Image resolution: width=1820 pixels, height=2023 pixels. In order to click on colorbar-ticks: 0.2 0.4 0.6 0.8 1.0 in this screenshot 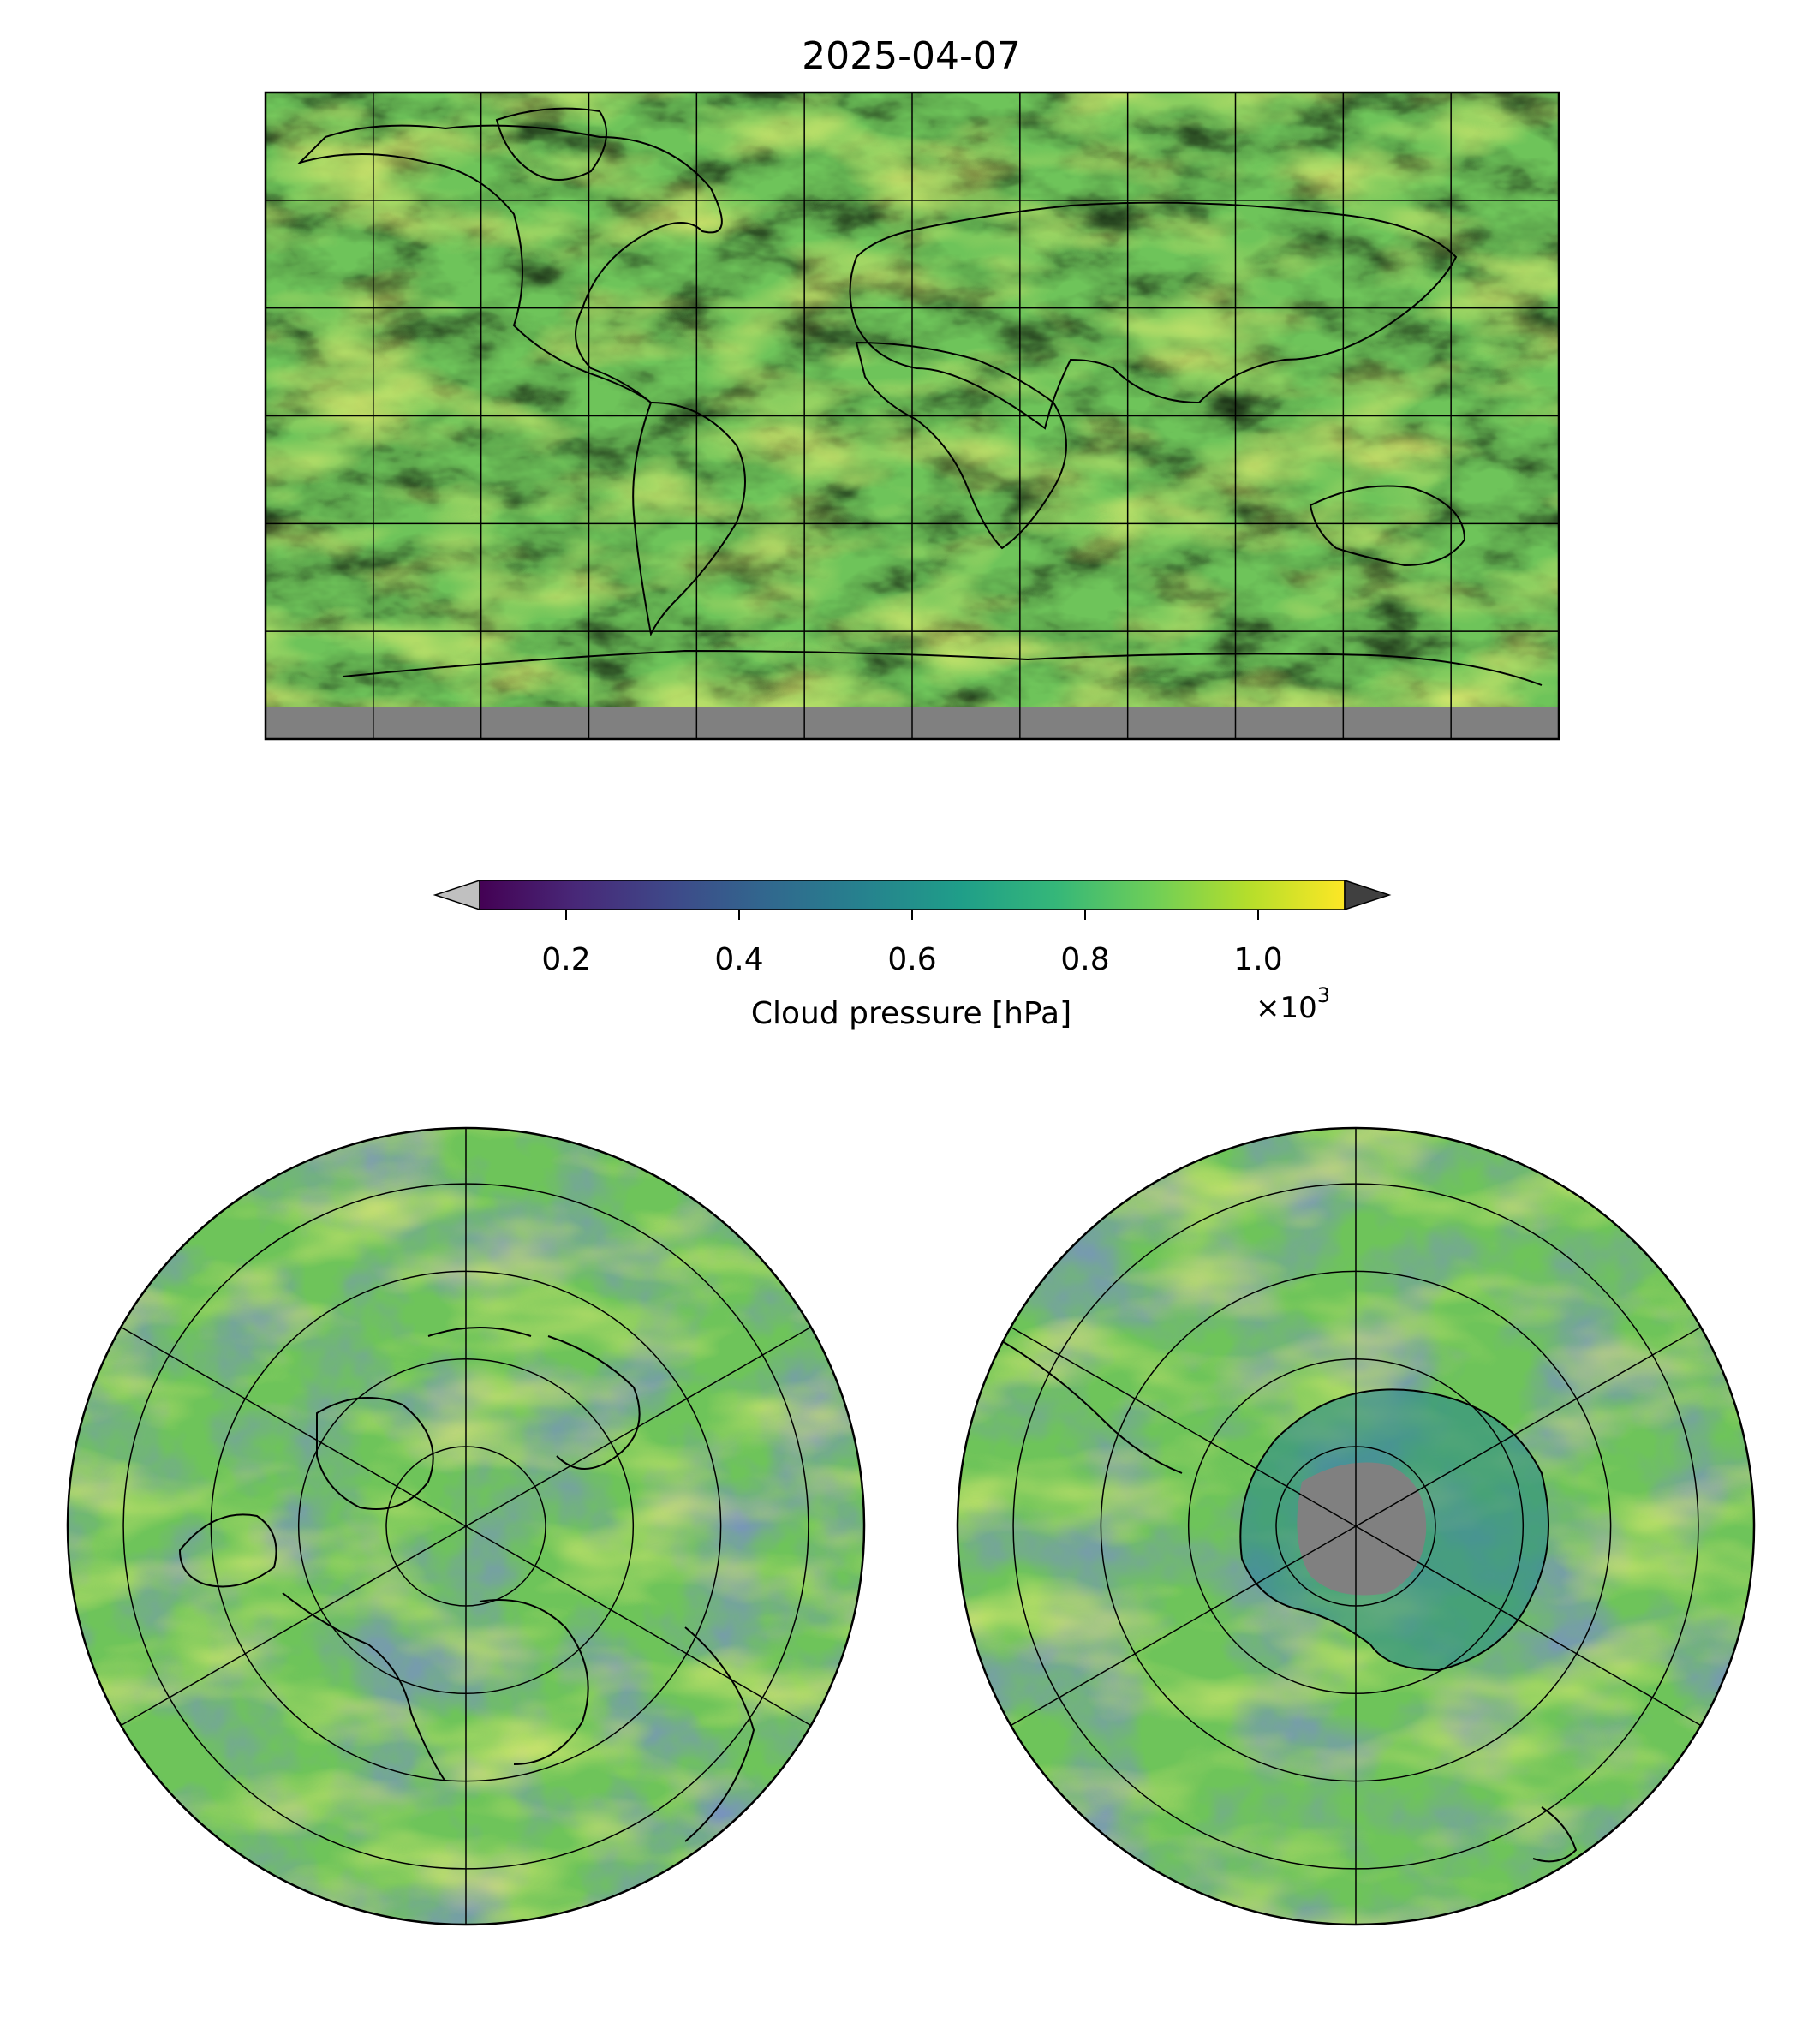, I will do `click(912, 943)`.